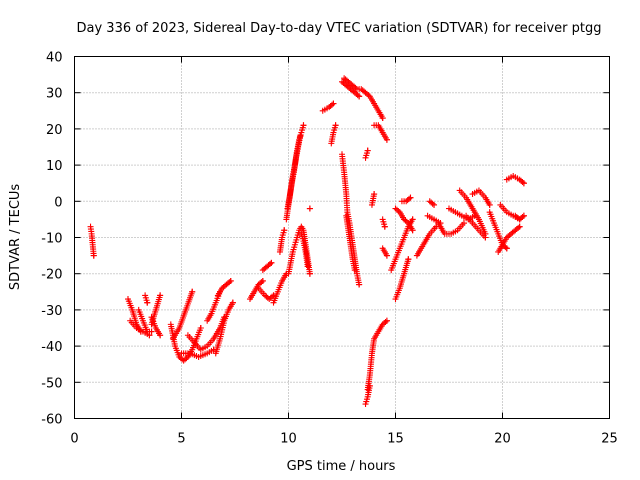 The image size is (640, 480). What do you see at coordinates (51, 311) in the screenshot?
I see `y-tick-label: -30` at bounding box center [51, 311].